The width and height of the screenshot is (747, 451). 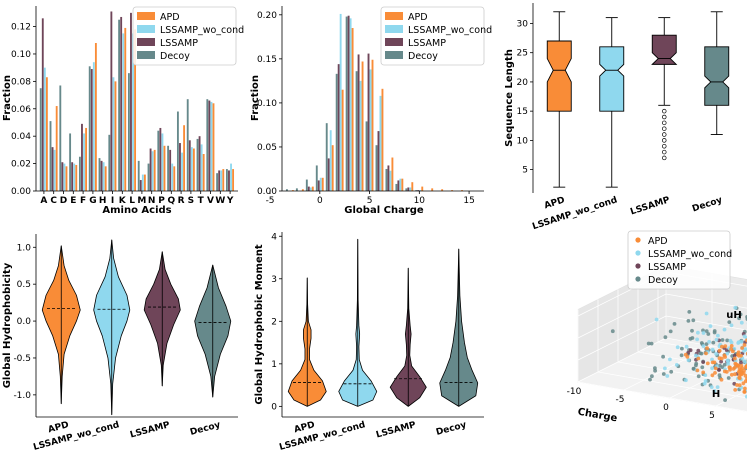 I want to click on x-tick-label: 15, so click(x=468, y=201).